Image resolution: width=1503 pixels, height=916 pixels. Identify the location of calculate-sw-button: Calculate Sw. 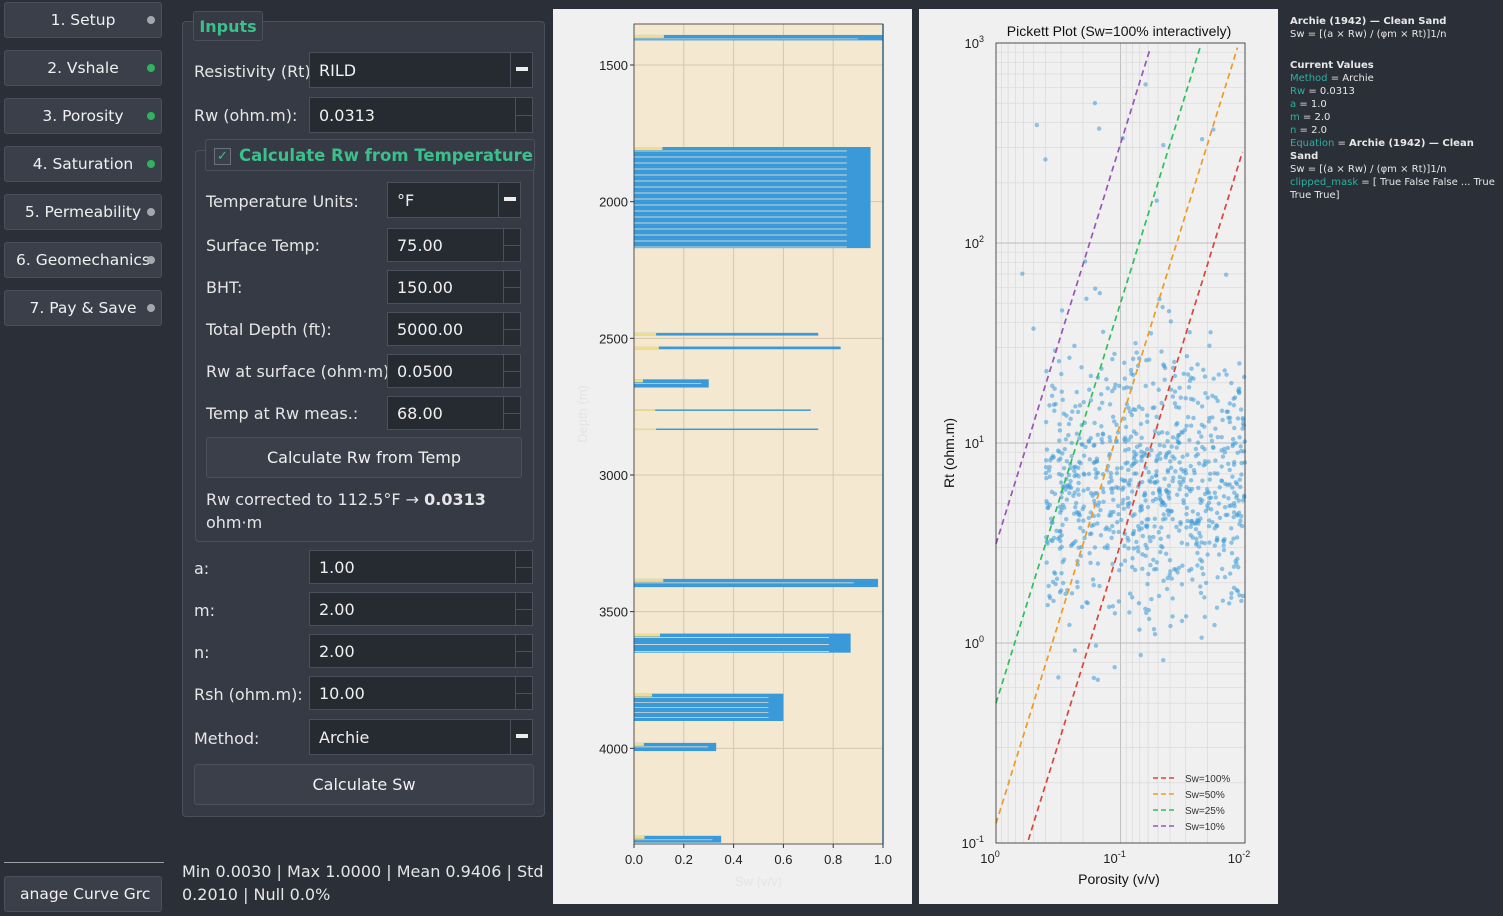
(364, 784).